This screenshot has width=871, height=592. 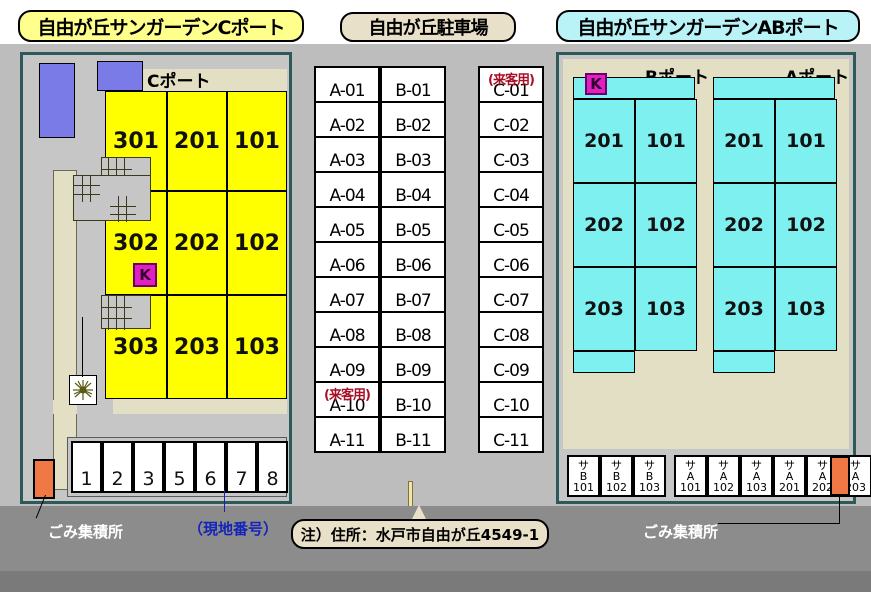 I want to click on parking-slot: (来客用) C-01, so click(x=511, y=84).